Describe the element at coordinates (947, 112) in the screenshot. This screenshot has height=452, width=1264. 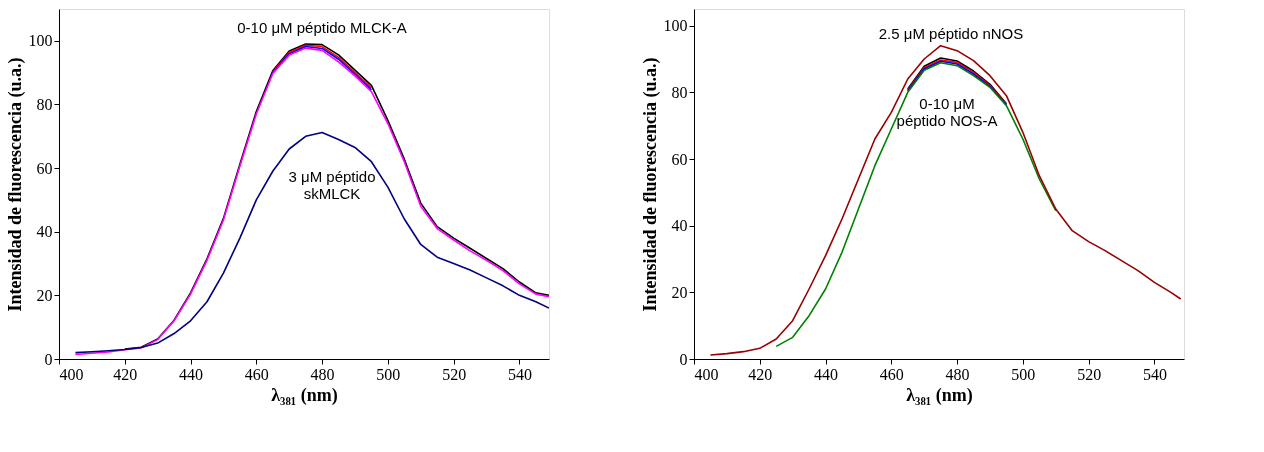
I see `annotation: 0-10 μM péptido NOS-A` at that location.